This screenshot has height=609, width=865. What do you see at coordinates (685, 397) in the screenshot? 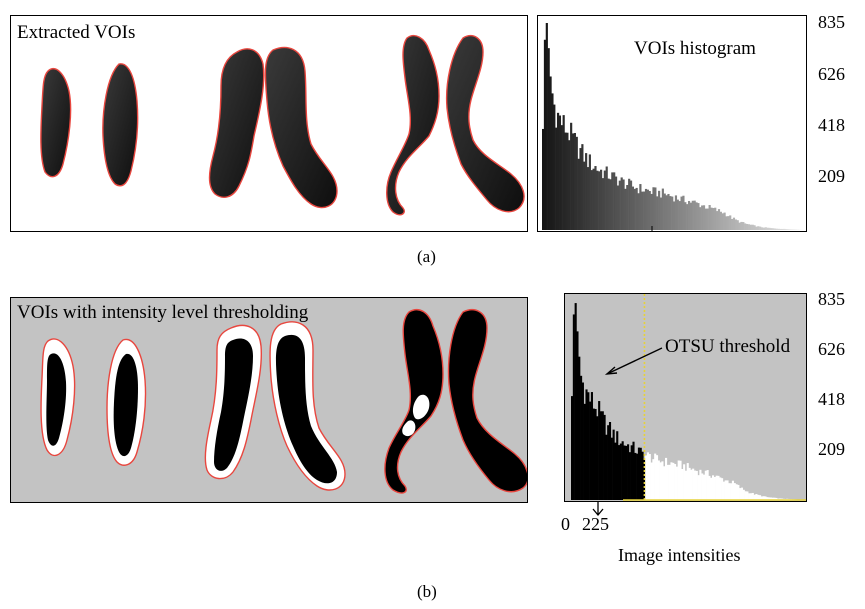
I see `otsu-histogram-chart` at bounding box center [685, 397].